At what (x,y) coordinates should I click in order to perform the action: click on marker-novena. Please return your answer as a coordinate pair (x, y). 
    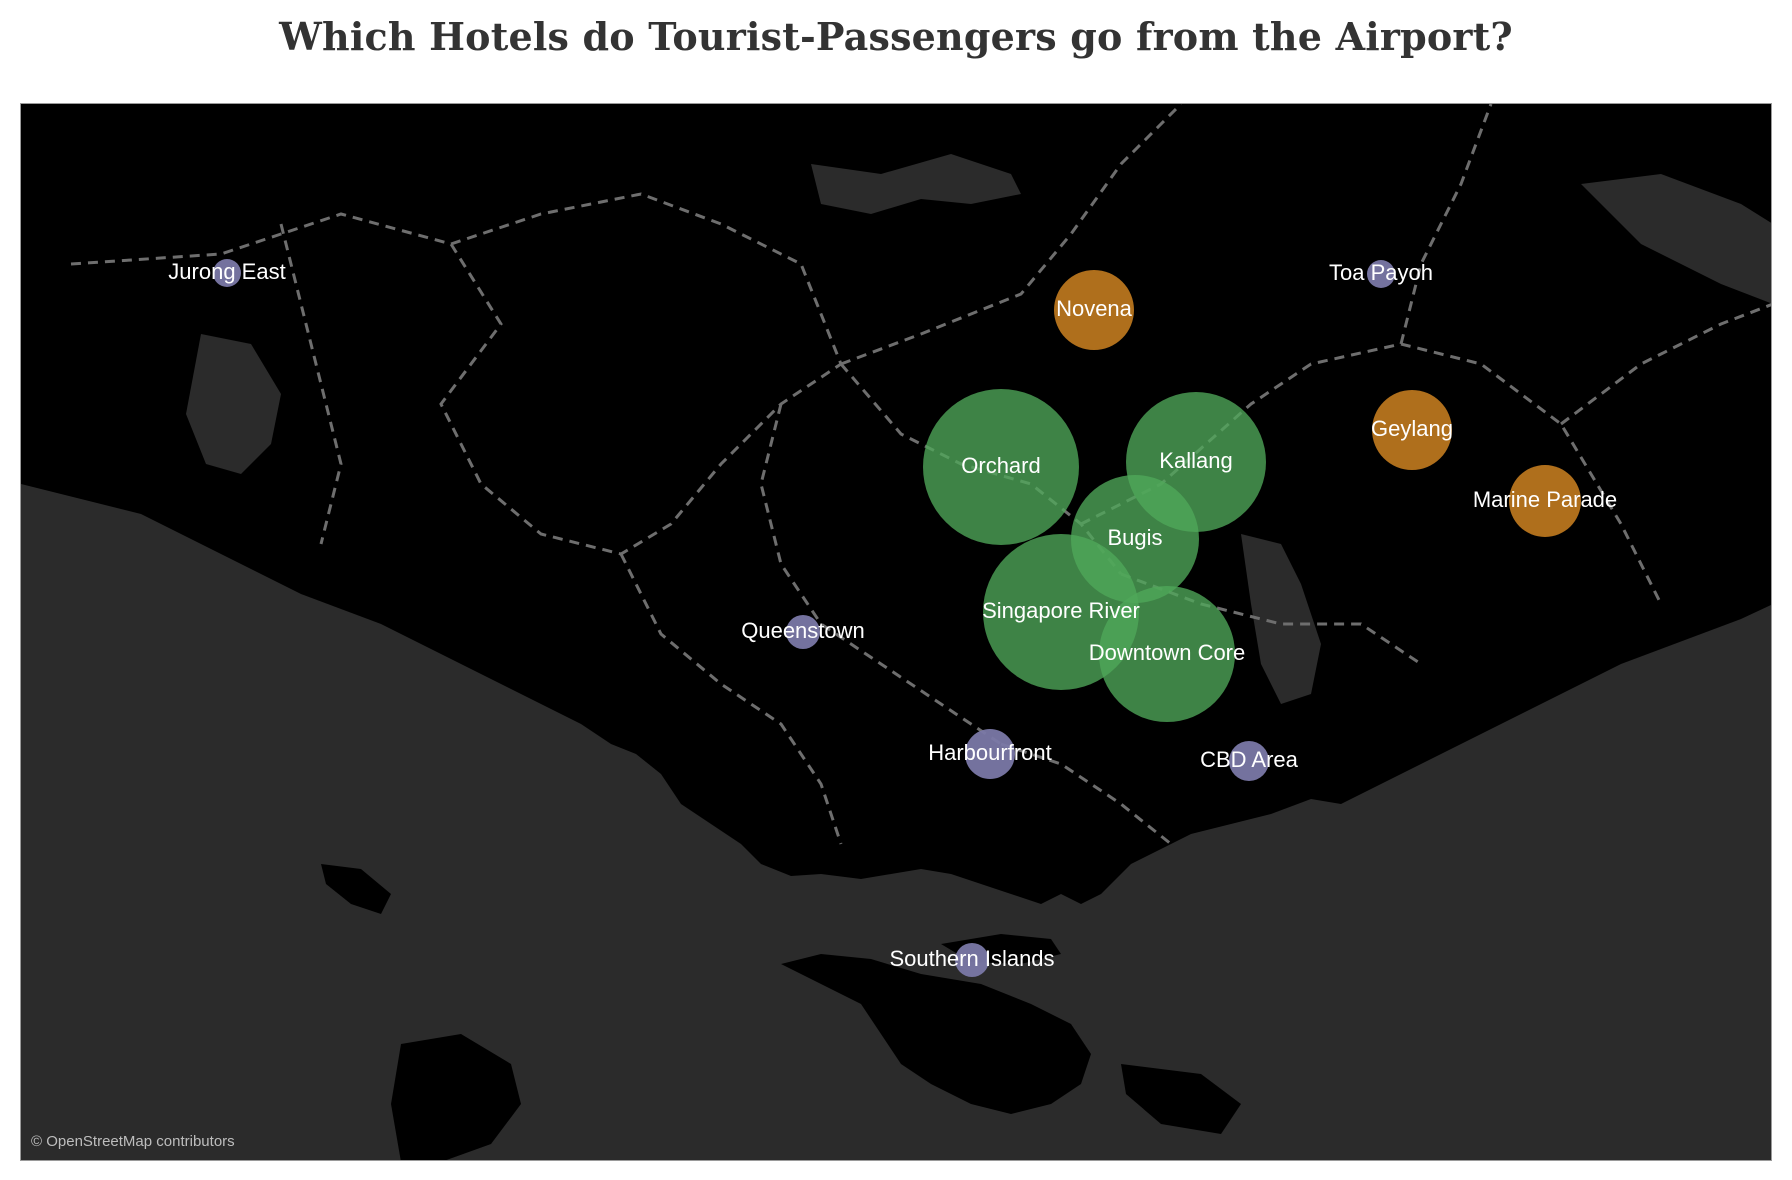
    Looking at the image, I should click on (1094, 310).